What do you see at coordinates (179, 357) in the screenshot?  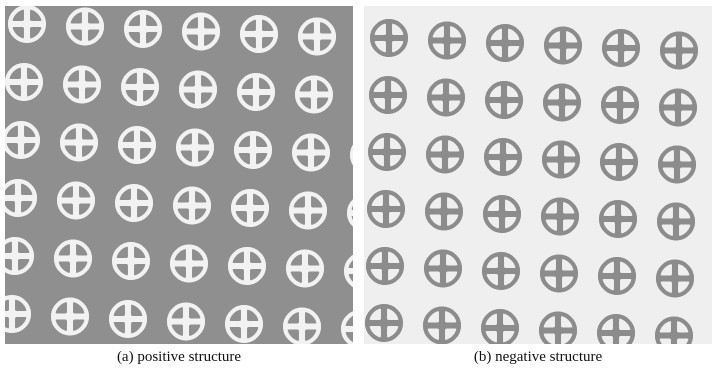 I see `caption-positive-structure: (a) positive structure` at bounding box center [179, 357].